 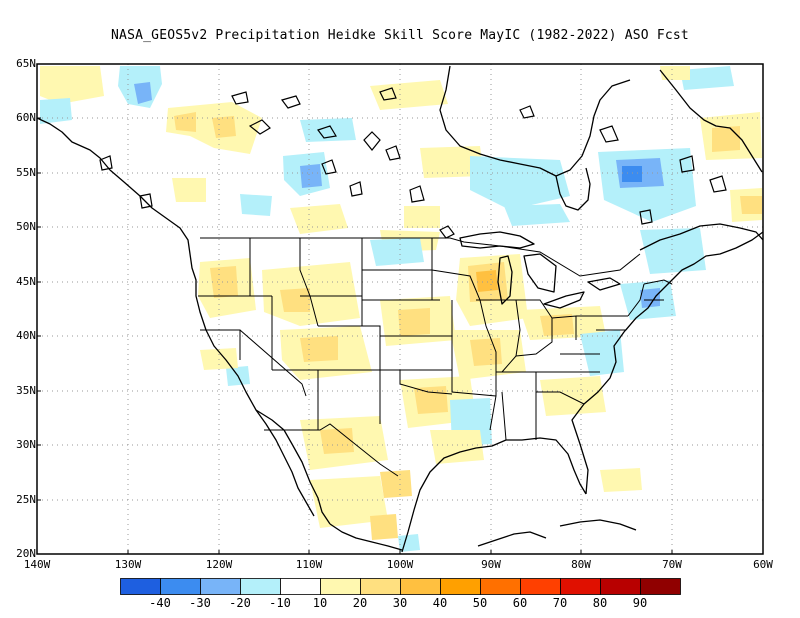 I want to click on colorbar-label: 10, so click(x=320, y=603).